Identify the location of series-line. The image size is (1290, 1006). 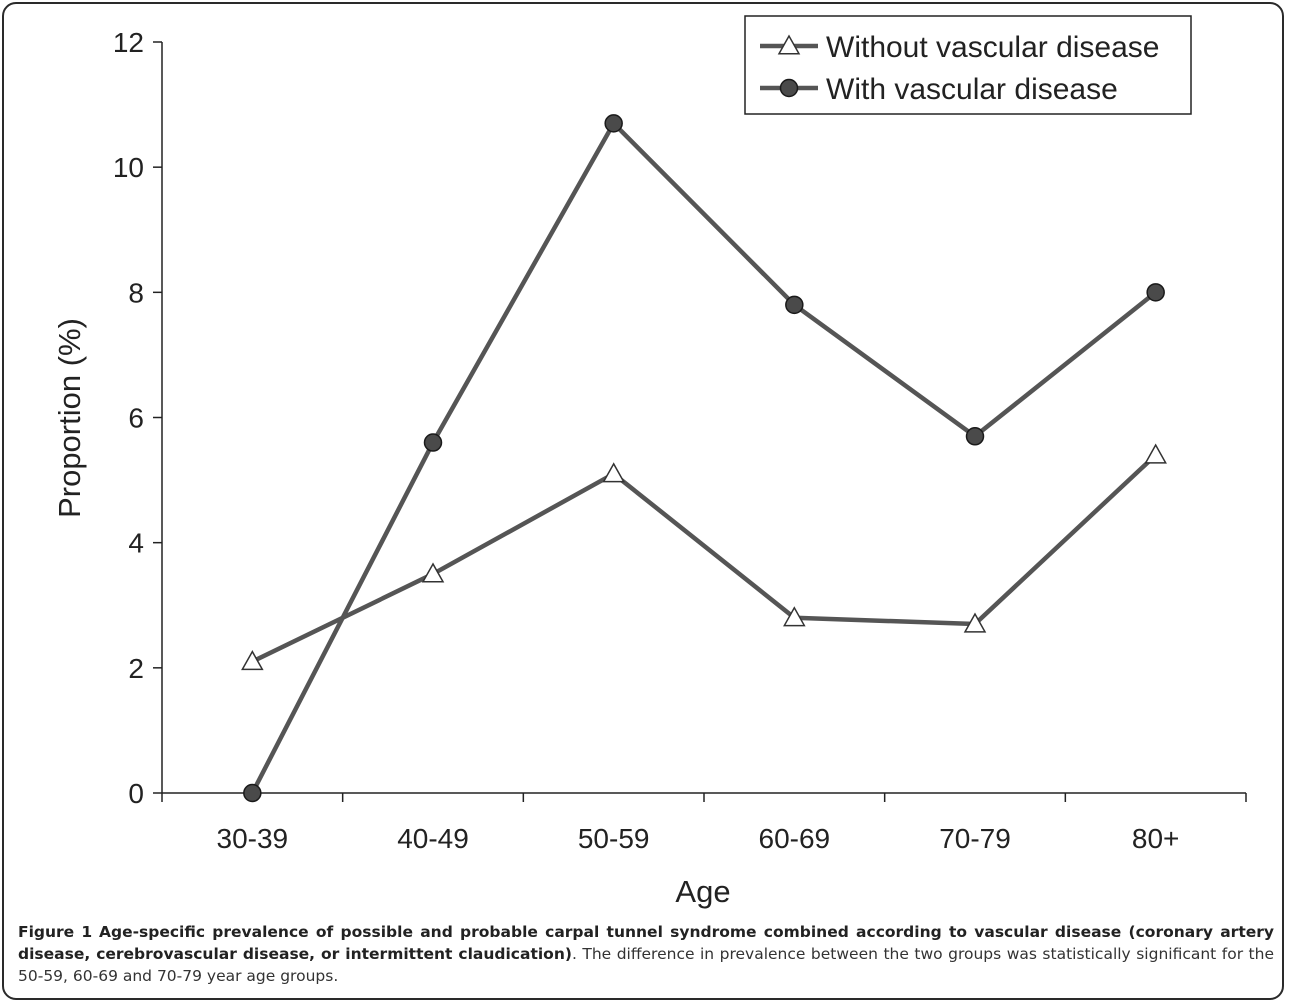
(704, 558).